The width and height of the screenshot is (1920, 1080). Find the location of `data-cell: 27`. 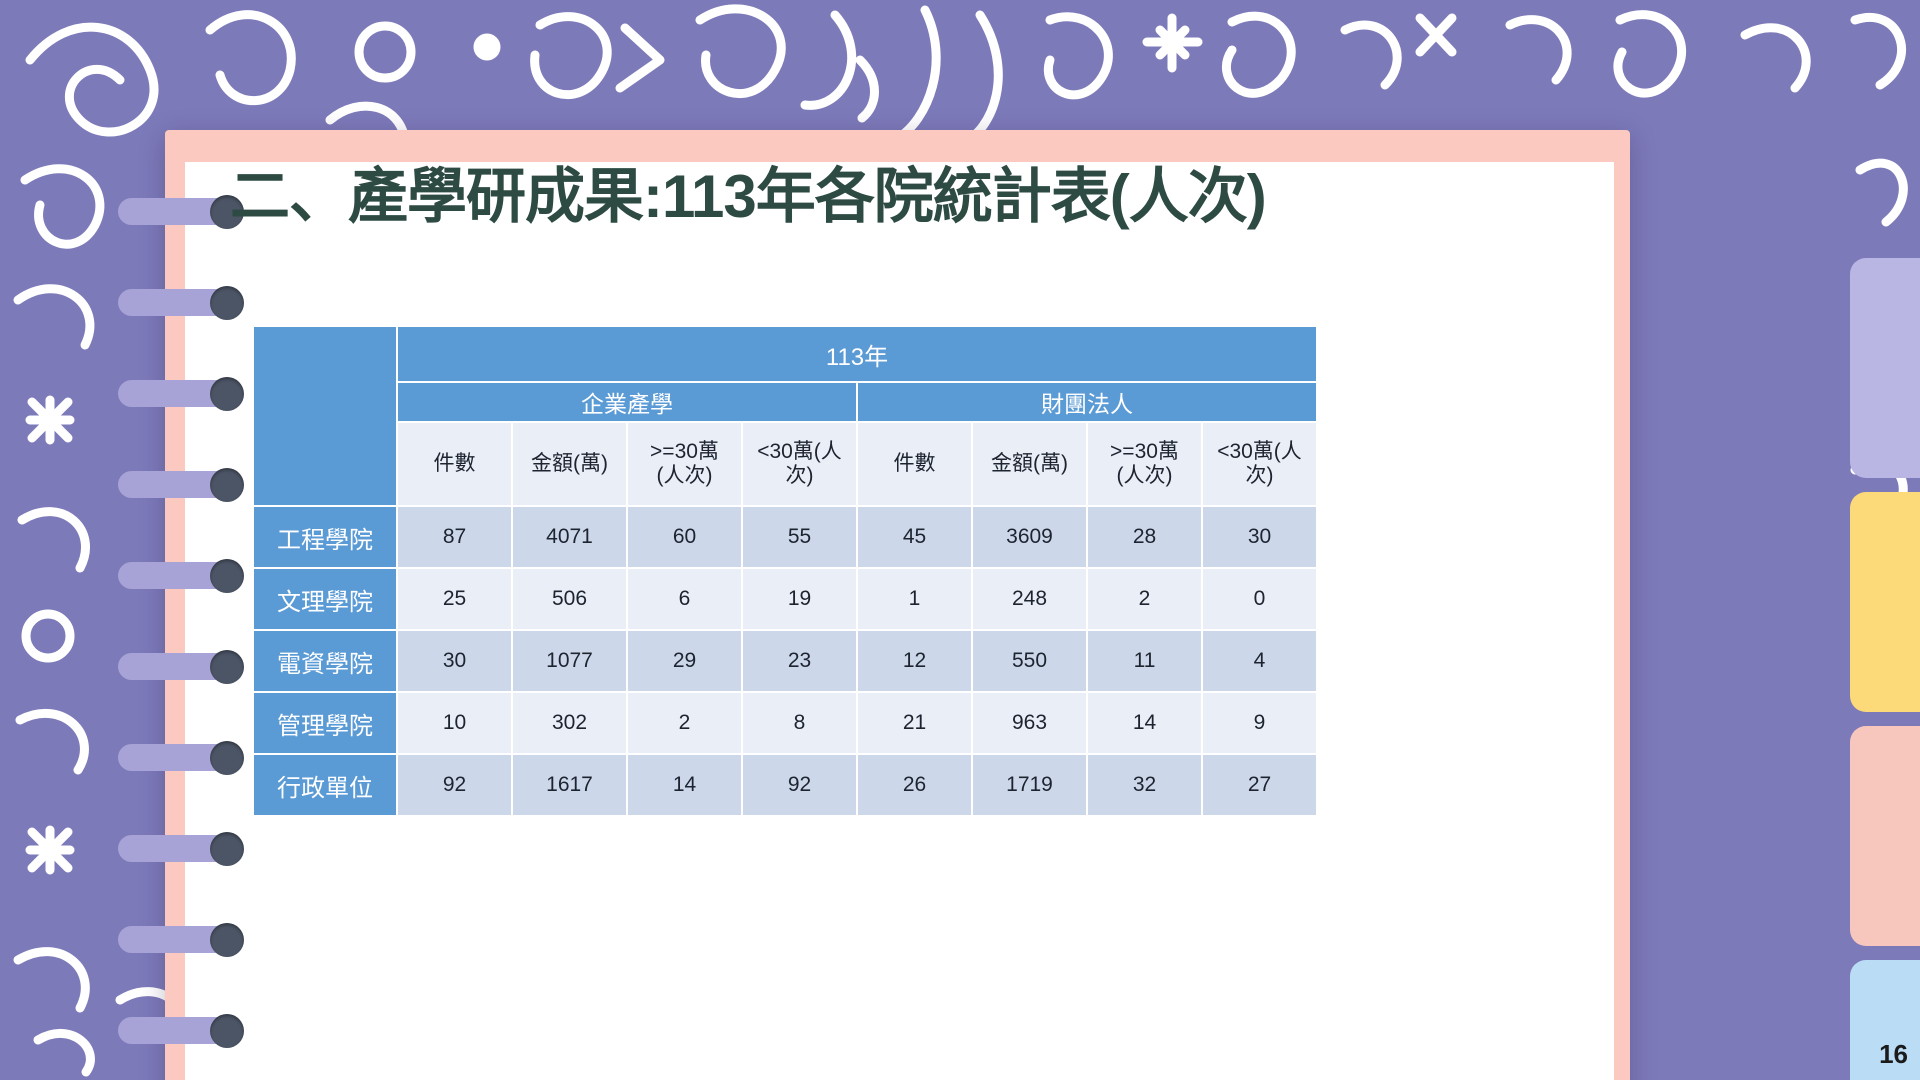

data-cell: 27 is located at coordinates (1259, 785).